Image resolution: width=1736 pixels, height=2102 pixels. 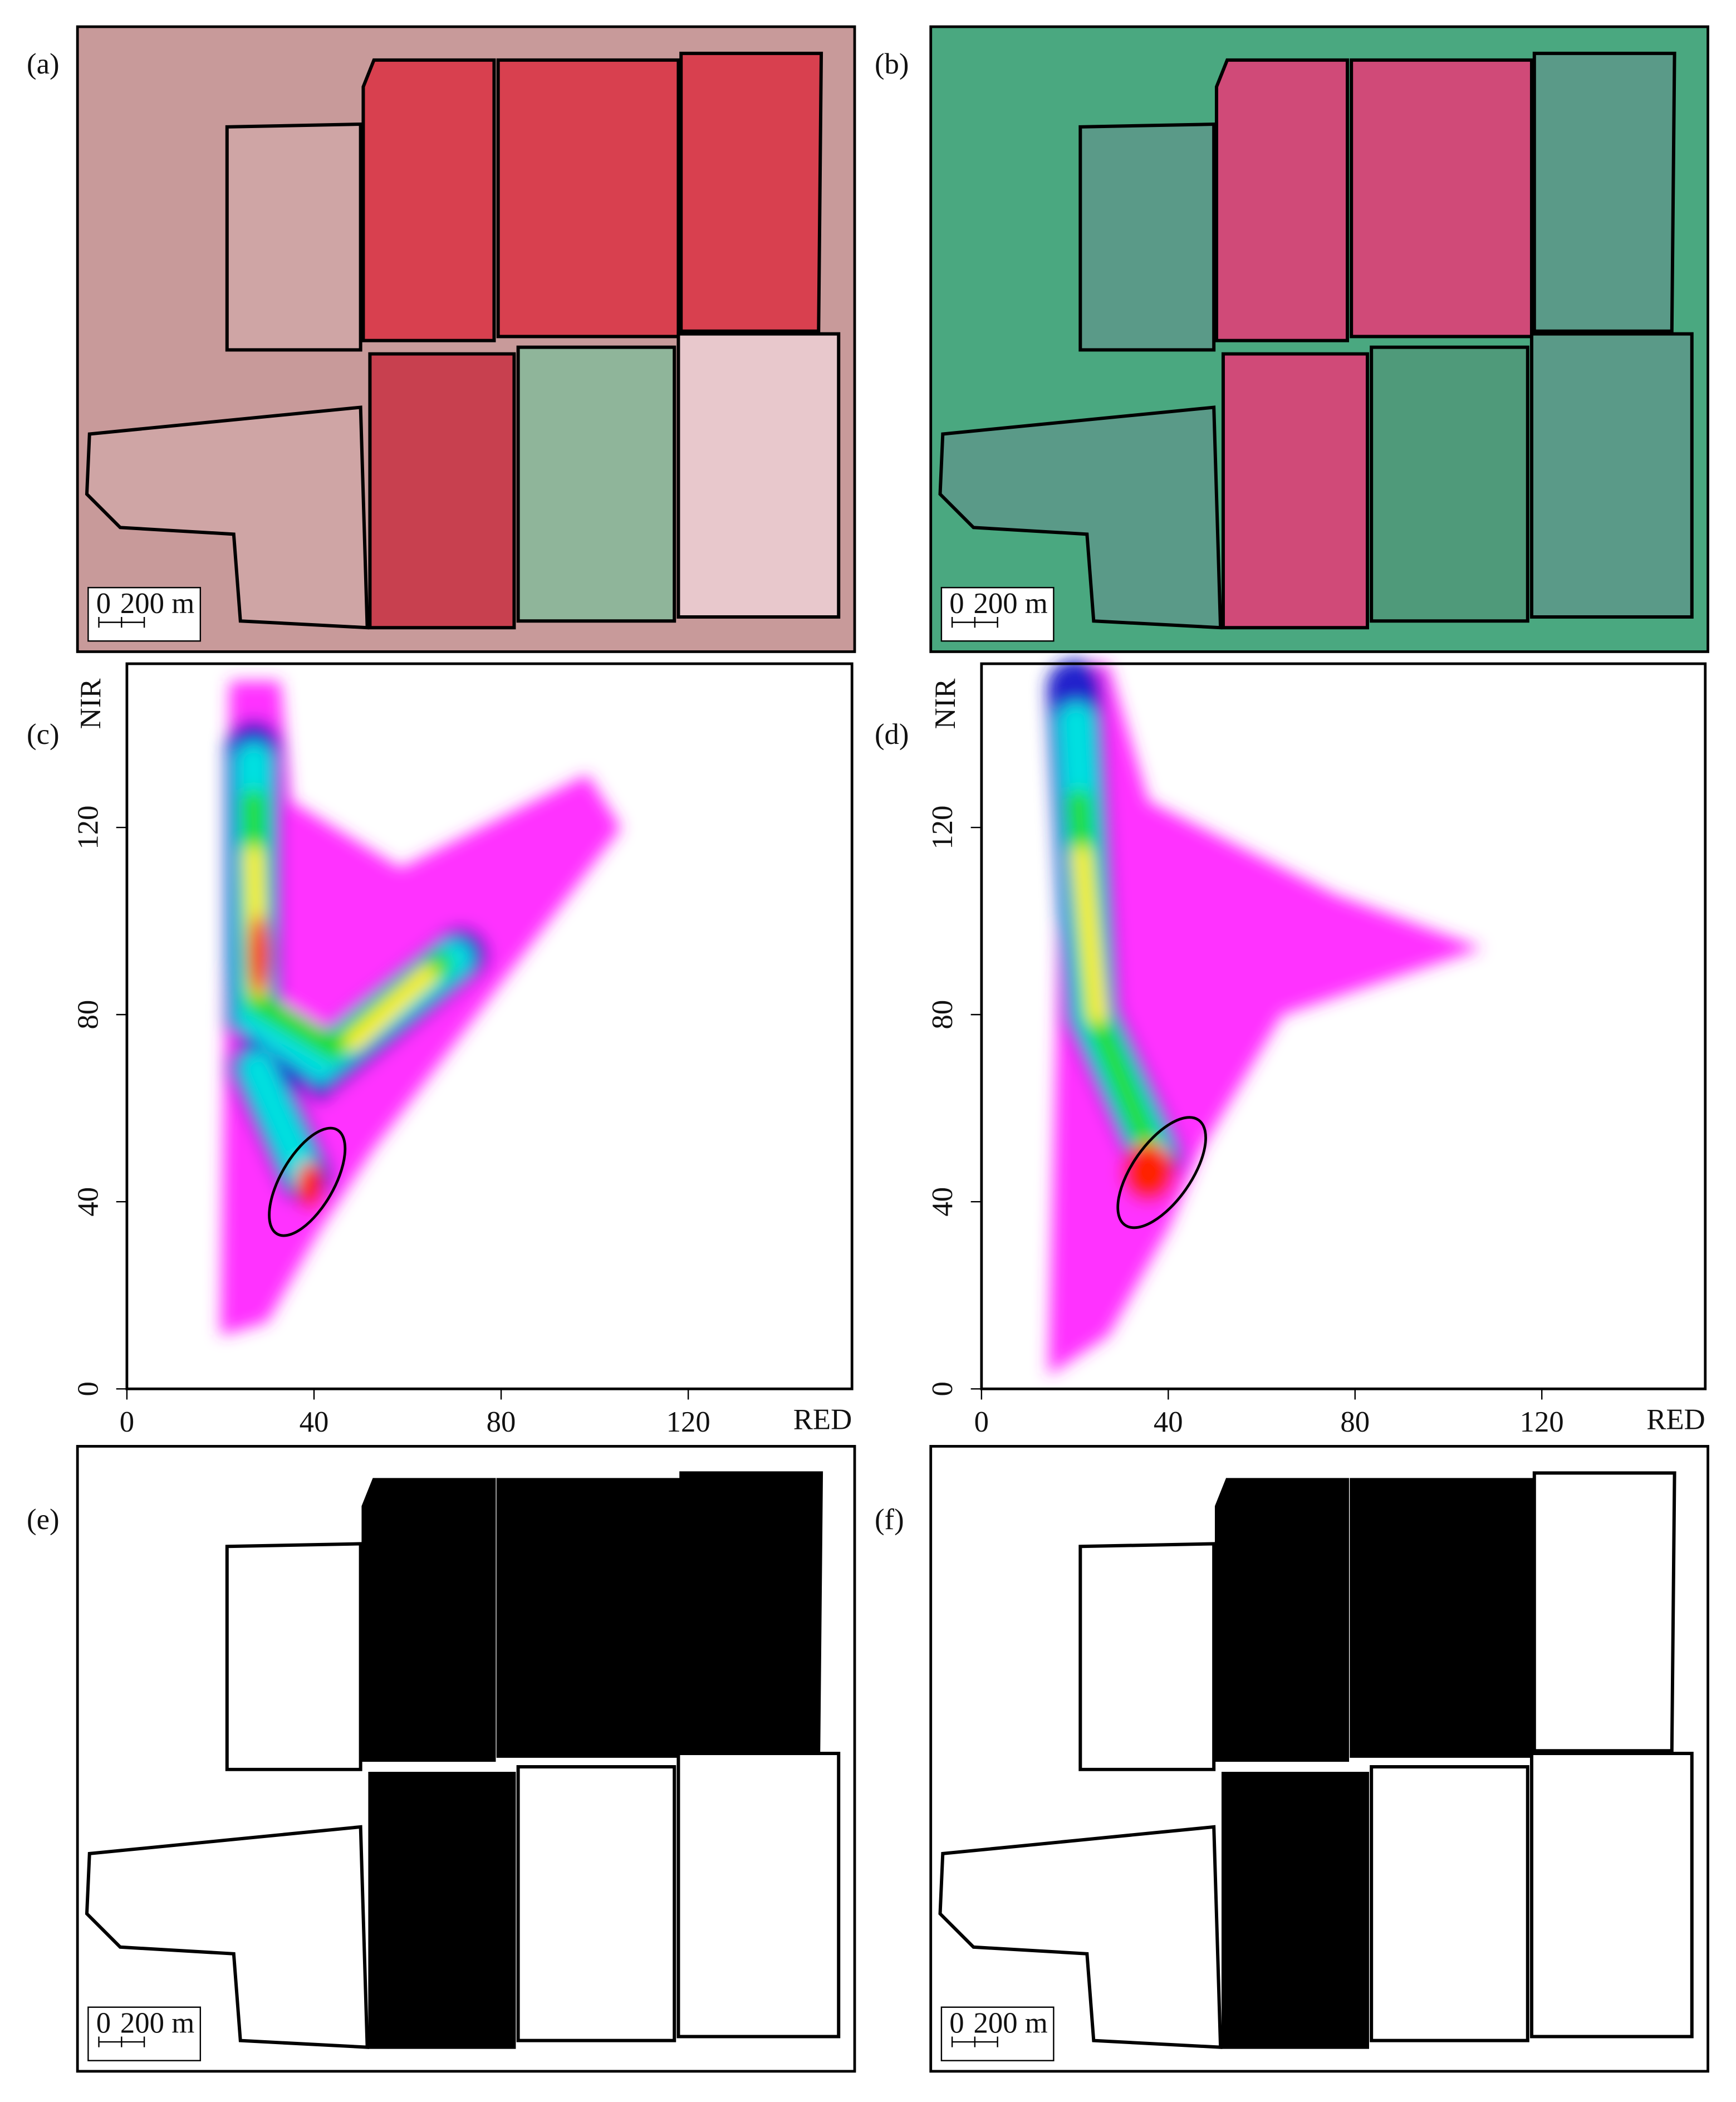 What do you see at coordinates (889, 1519) in the screenshot?
I see `panel-label: (f)` at bounding box center [889, 1519].